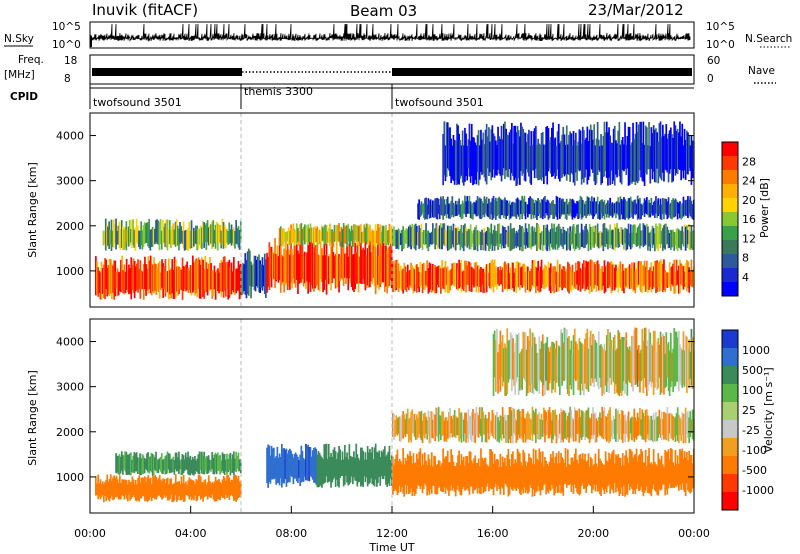 This screenshot has height=554, width=800. What do you see at coordinates (730, 420) in the screenshot?
I see `colorbar-frame` at bounding box center [730, 420].